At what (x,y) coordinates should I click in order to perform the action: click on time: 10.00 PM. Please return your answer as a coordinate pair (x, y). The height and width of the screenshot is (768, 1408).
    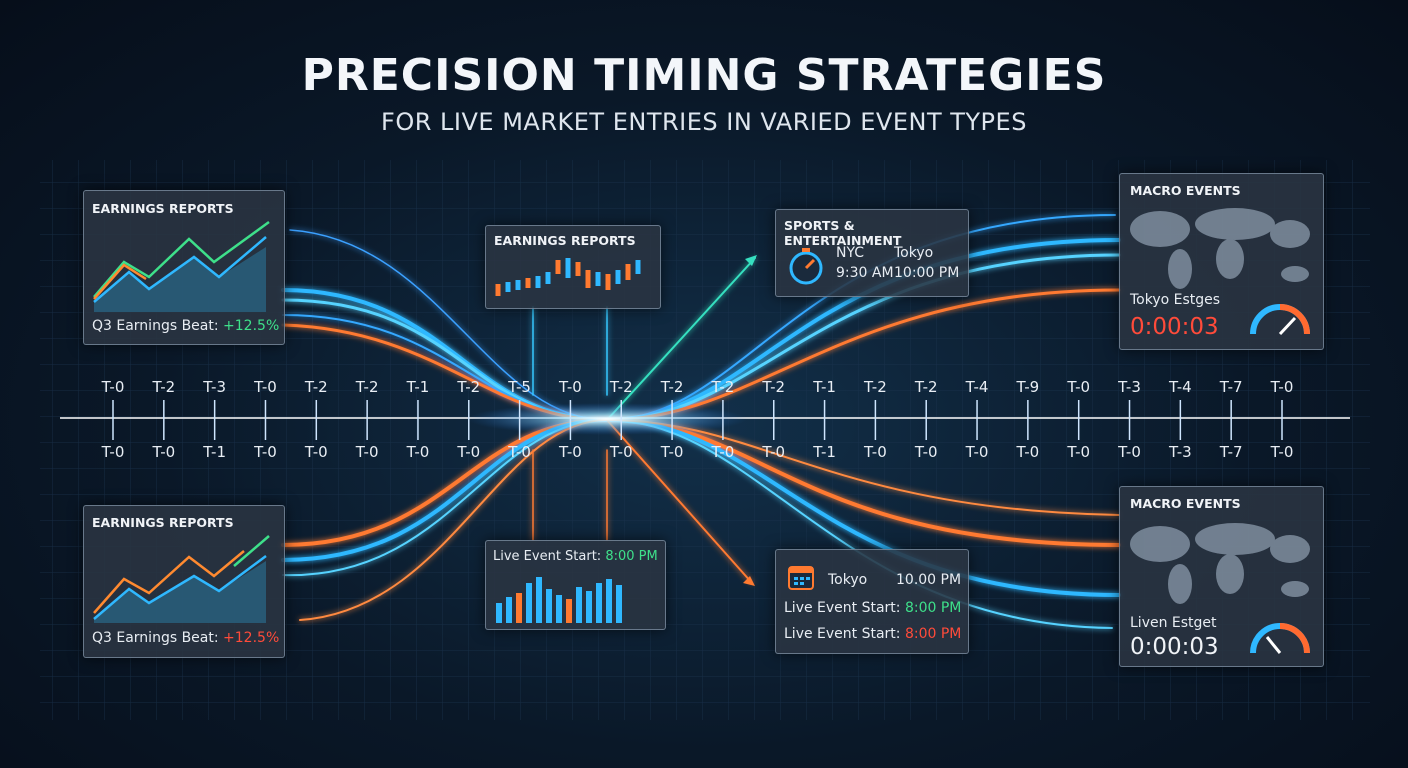
    Looking at the image, I should click on (929, 580).